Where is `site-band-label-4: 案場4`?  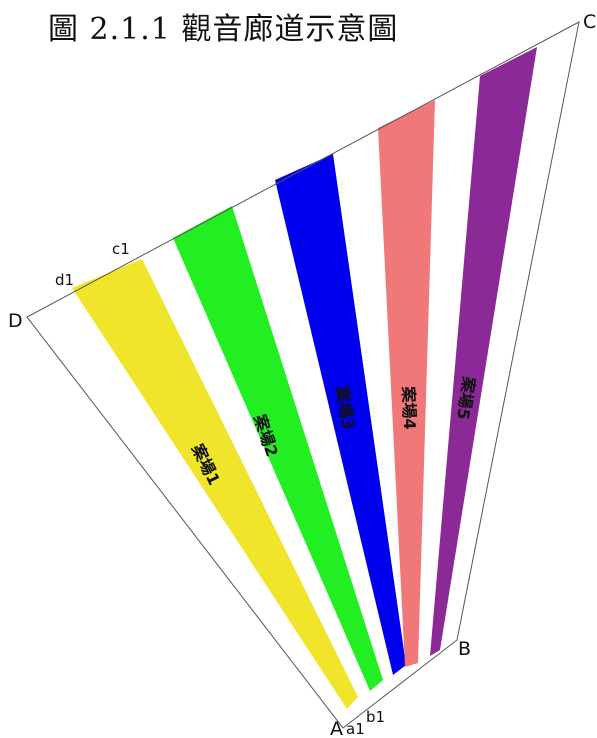
site-band-label-4: 案場4 is located at coordinates (409, 407).